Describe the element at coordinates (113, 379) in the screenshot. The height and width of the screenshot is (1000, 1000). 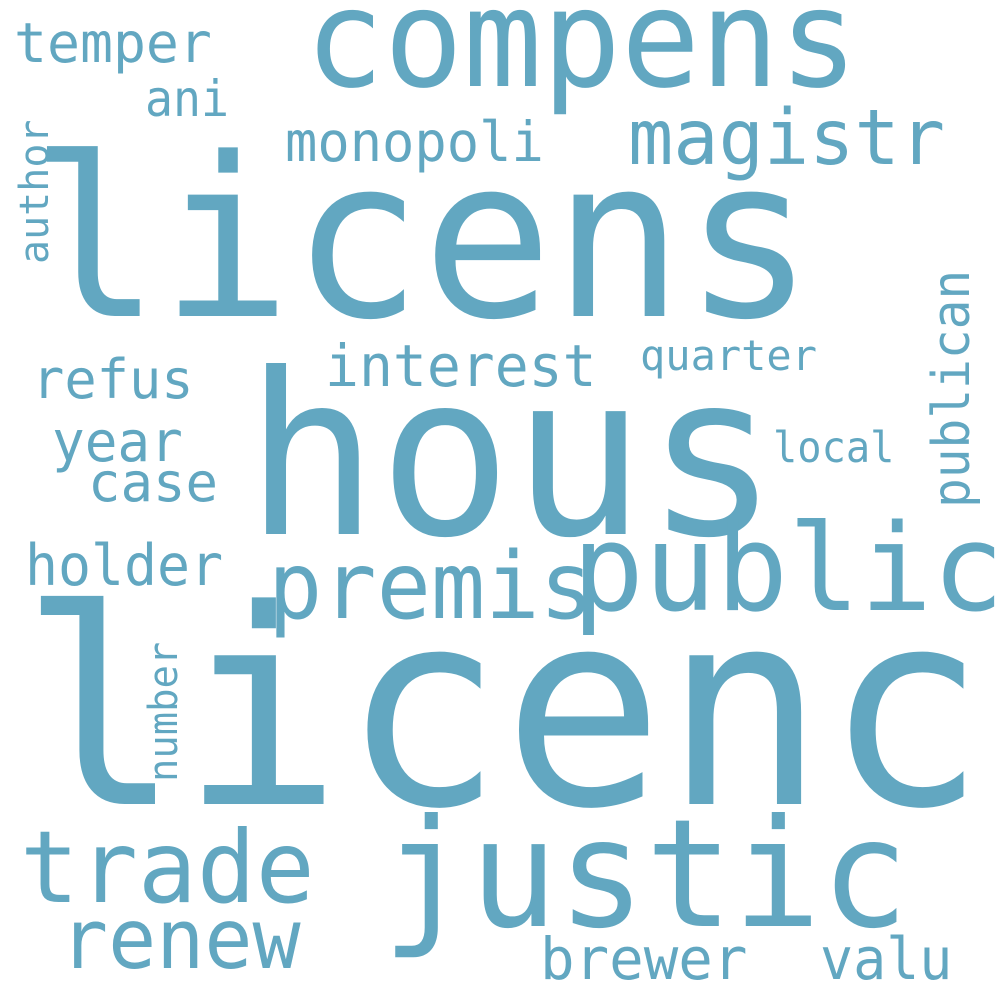
I see `word-refus: refus` at that location.